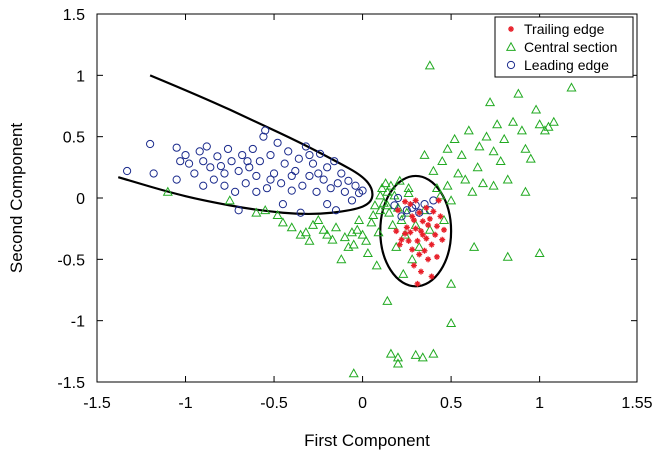  Describe the element at coordinates (74, 138) in the screenshot. I see `y-tick-label: 0.5` at that location.